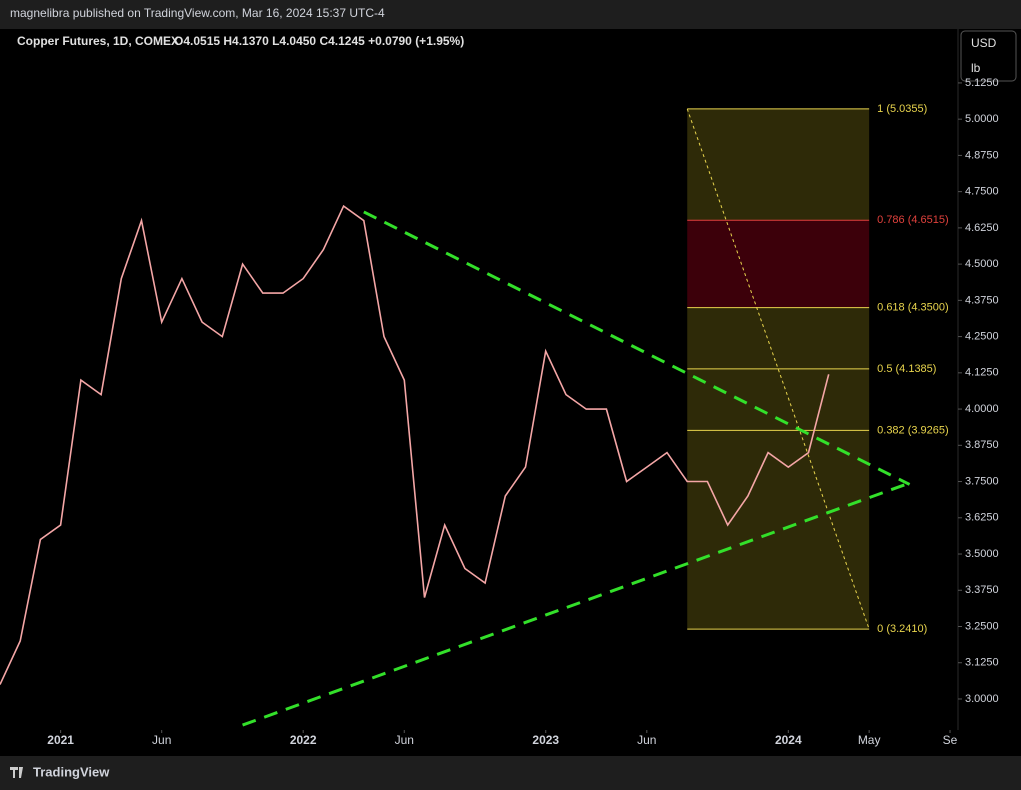 The height and width of the screenshot is (790, 1021). Describe the element at coordinates (982, 518) in the screenshot. I see `y-tick-label: 3.6250` at that location.